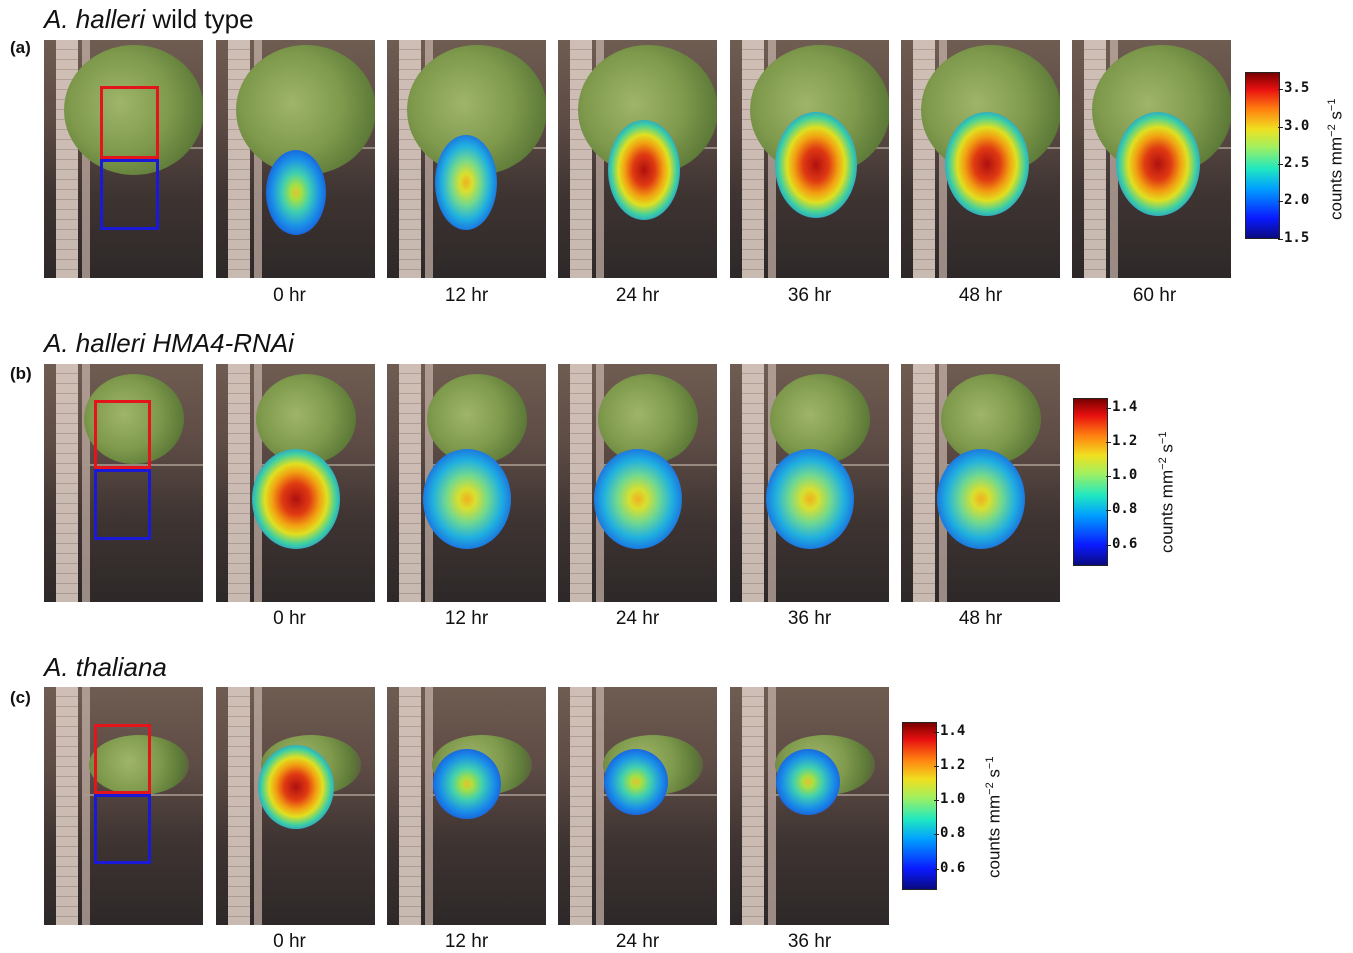 Image resolution: width=1353 pixels, height=953 pixels. I want to click on panel-b-image-0hr, so click(295, 483).